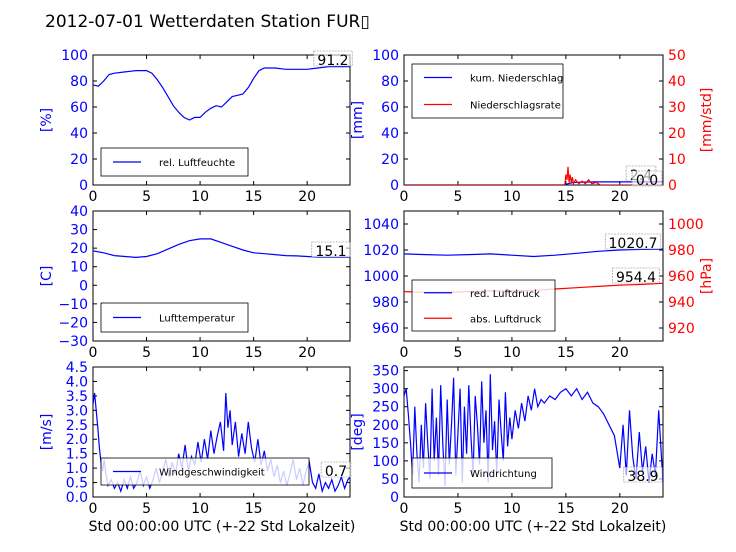 This screenshot has width=736, height=552. What do you see at coordinates (77, 382) in the screenshot?
I see `y-tick-label: 4.0` at bounding box center [77, 382].